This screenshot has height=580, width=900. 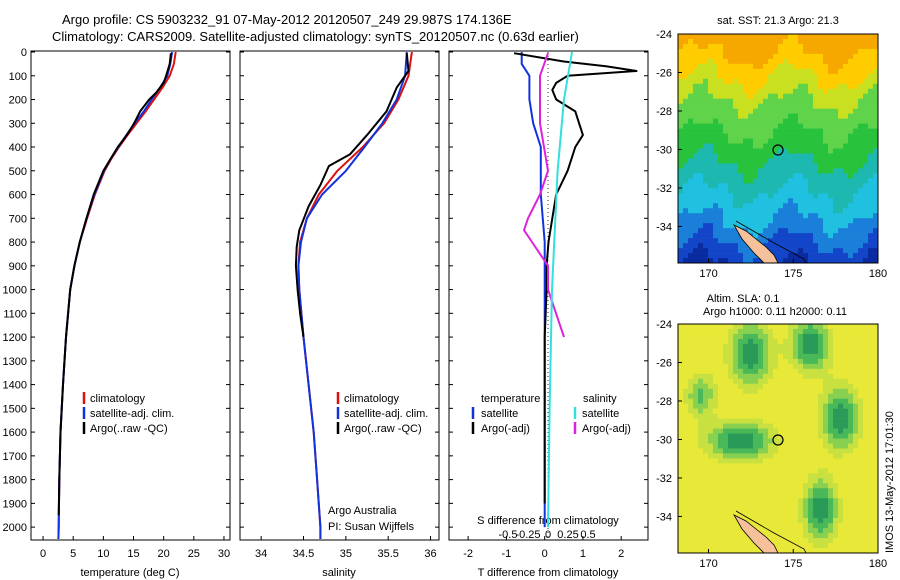 I want to click on legend-label-argo: Argo(..raw -QC), so click(x=383, y=429).